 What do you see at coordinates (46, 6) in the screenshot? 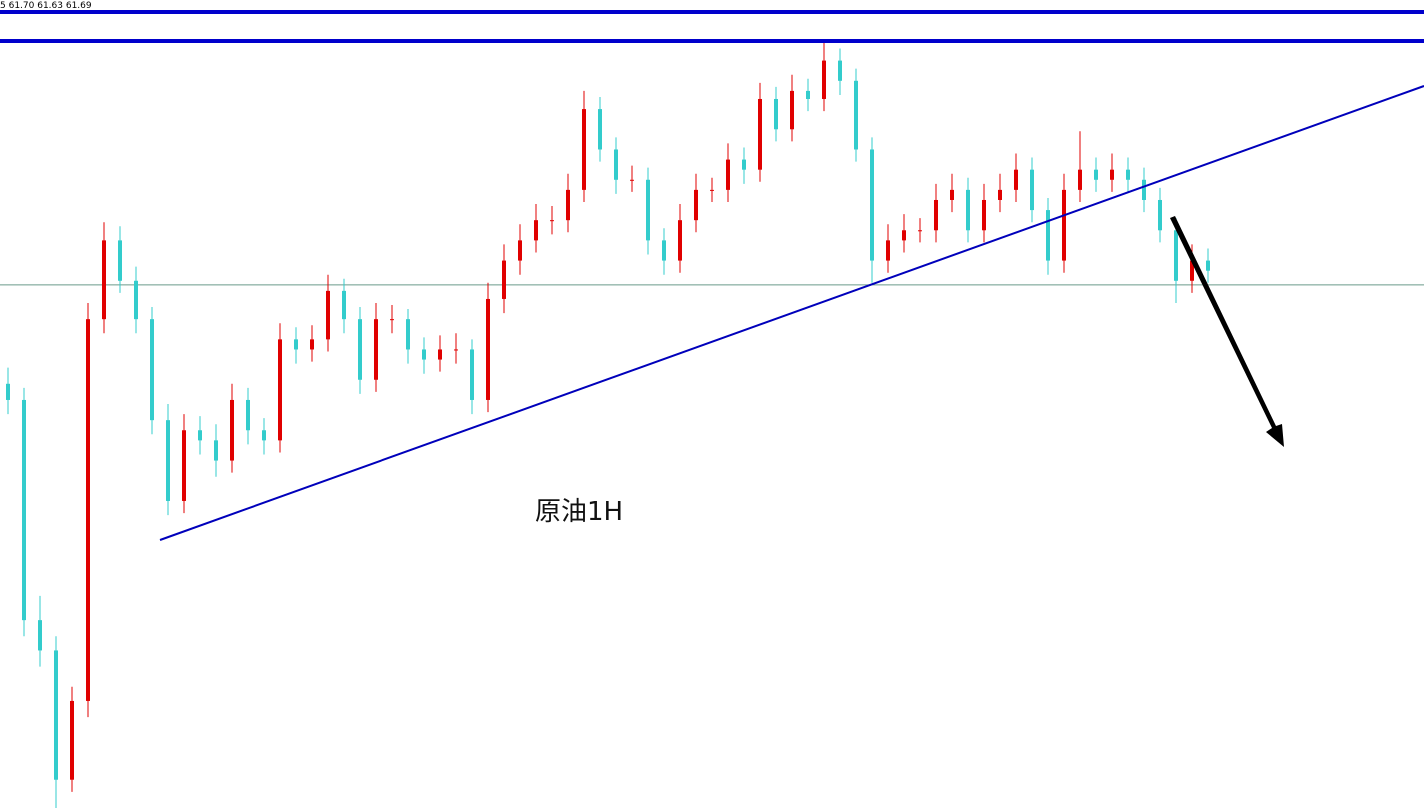
I see `header-values: 5 61.70 61.63 61.69` at bounding box center [46, 6].